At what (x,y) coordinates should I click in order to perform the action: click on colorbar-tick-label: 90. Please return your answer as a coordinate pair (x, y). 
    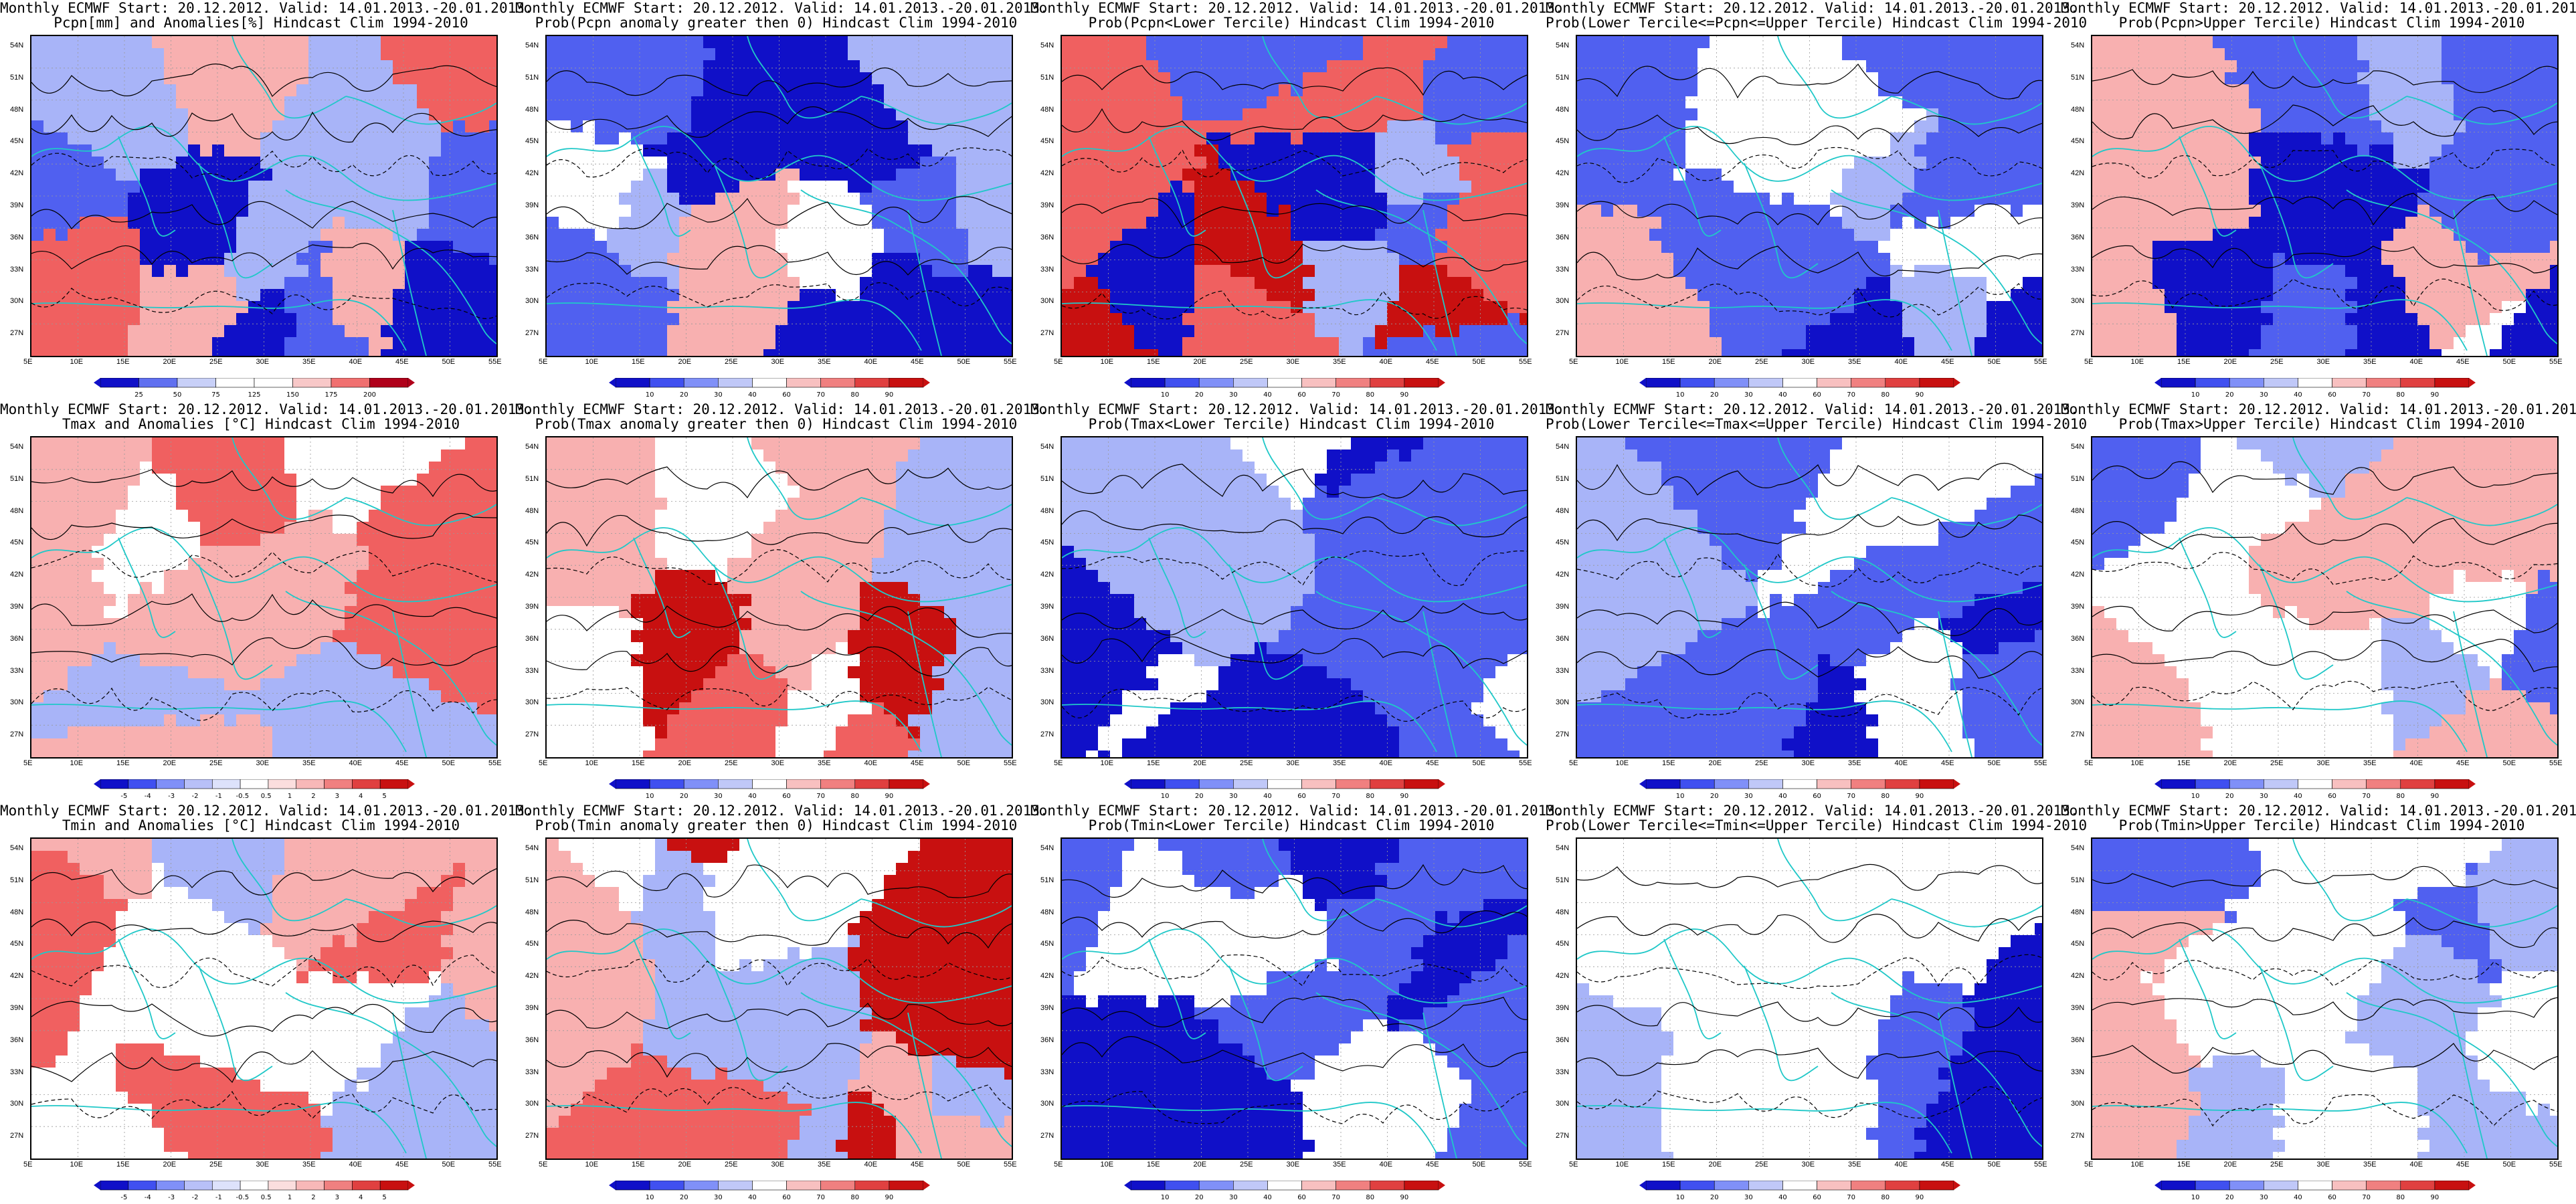
    Looking at the image, I should click on (1404, 796).